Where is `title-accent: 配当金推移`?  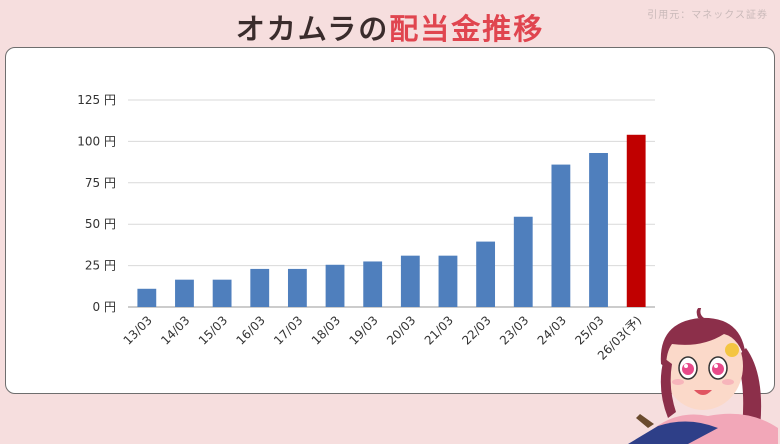
title-accent: 配当金推移 is located at coordinates (467, 29).